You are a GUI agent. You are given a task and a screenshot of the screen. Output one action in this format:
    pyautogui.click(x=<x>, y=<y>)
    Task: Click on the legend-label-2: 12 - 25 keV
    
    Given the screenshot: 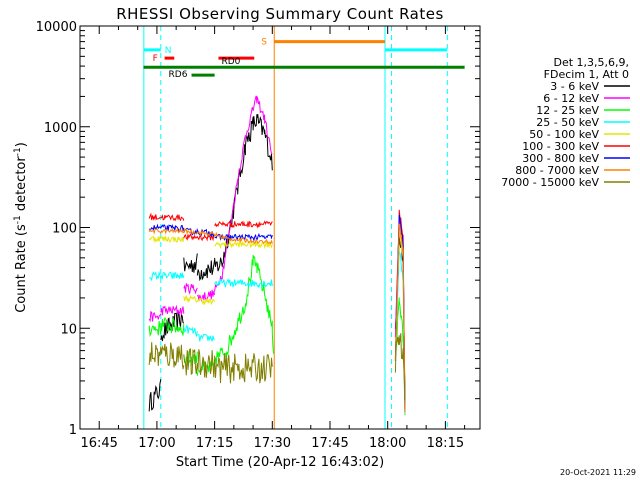 What is the action you would take?
    pyautogui.click(x=567, y=110)
    